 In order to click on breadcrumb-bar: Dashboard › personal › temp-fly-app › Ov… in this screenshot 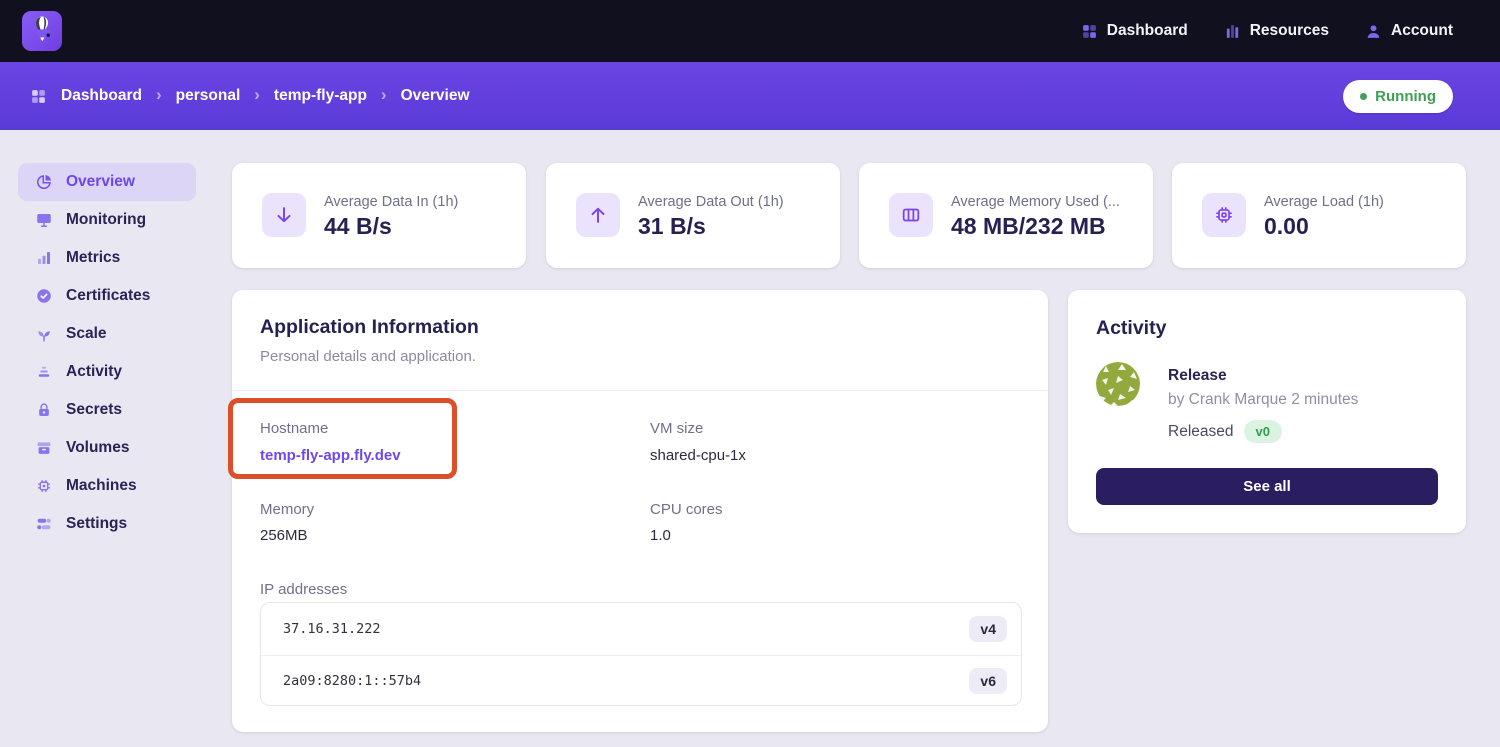, I will do `click(750, 96)`.